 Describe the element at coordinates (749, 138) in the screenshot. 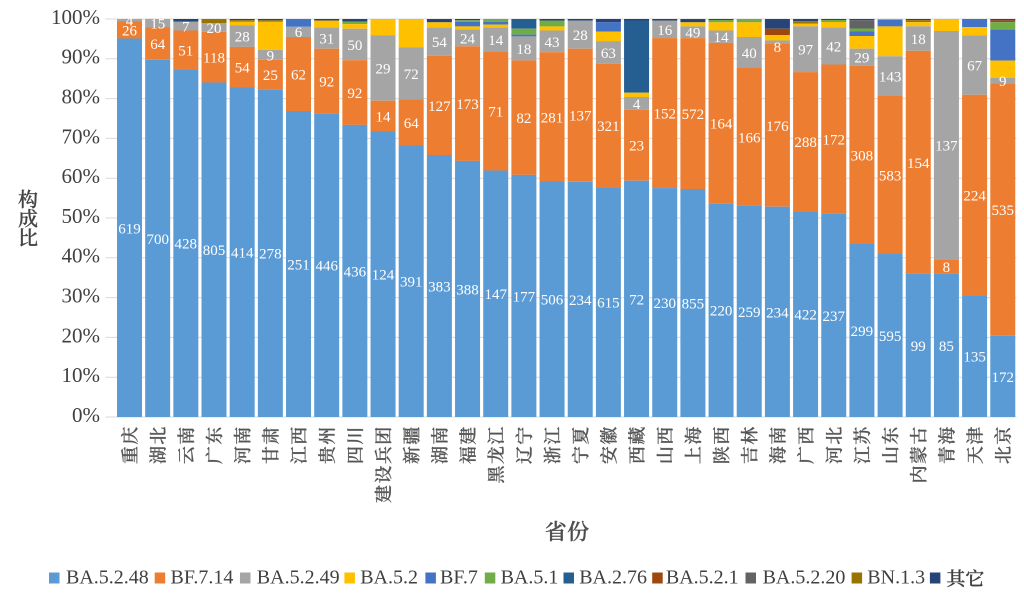

I see `svg-text: 166` at that location.